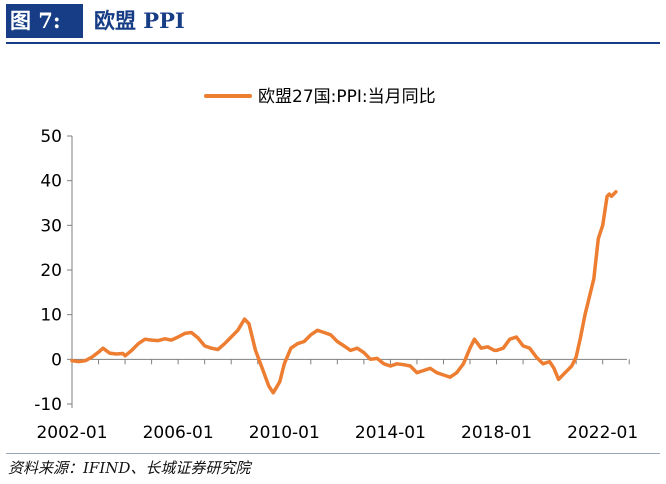  What do you see at coordinates (48, 405) in the screenshot?
I see `y-tick-label: -10` at bounding box center [48, 405].